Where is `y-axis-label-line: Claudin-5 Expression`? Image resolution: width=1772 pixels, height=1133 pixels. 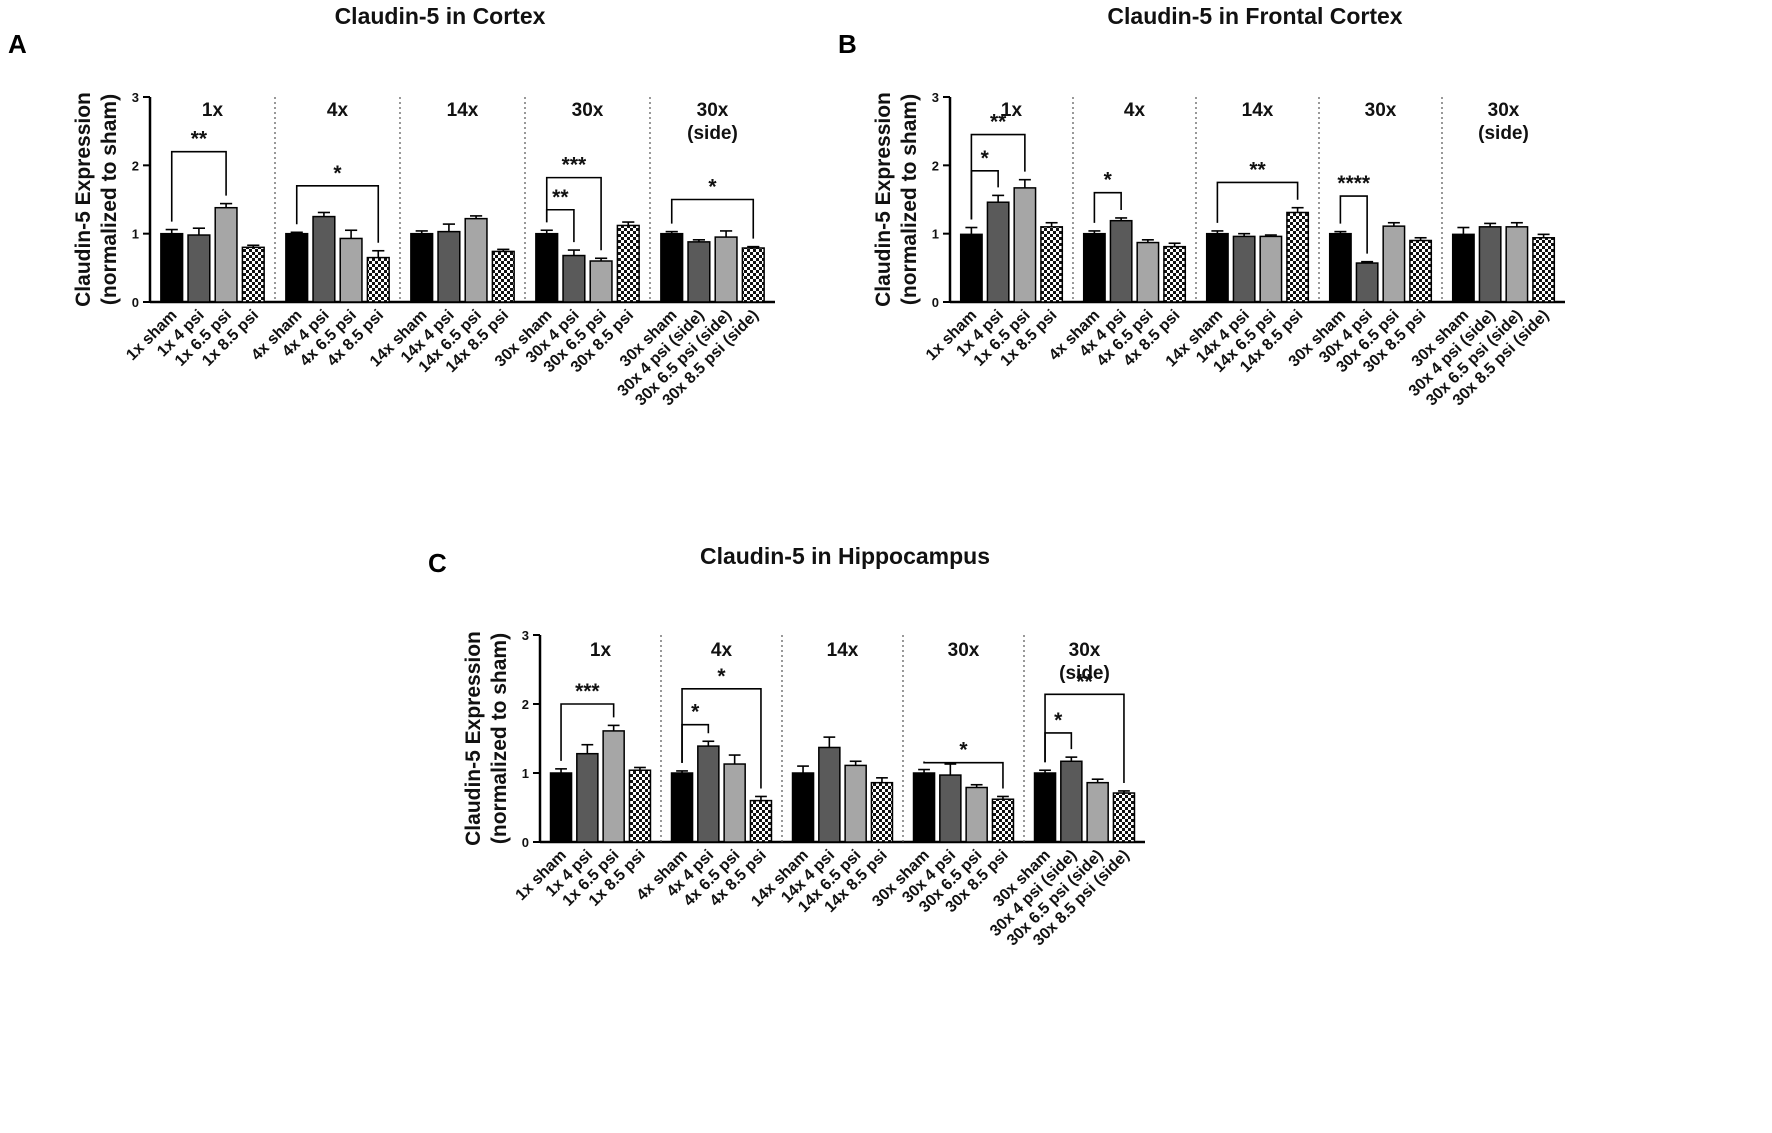 y-axis-label-line: Claudin-5 Expression is located at coordinates (83, 199).